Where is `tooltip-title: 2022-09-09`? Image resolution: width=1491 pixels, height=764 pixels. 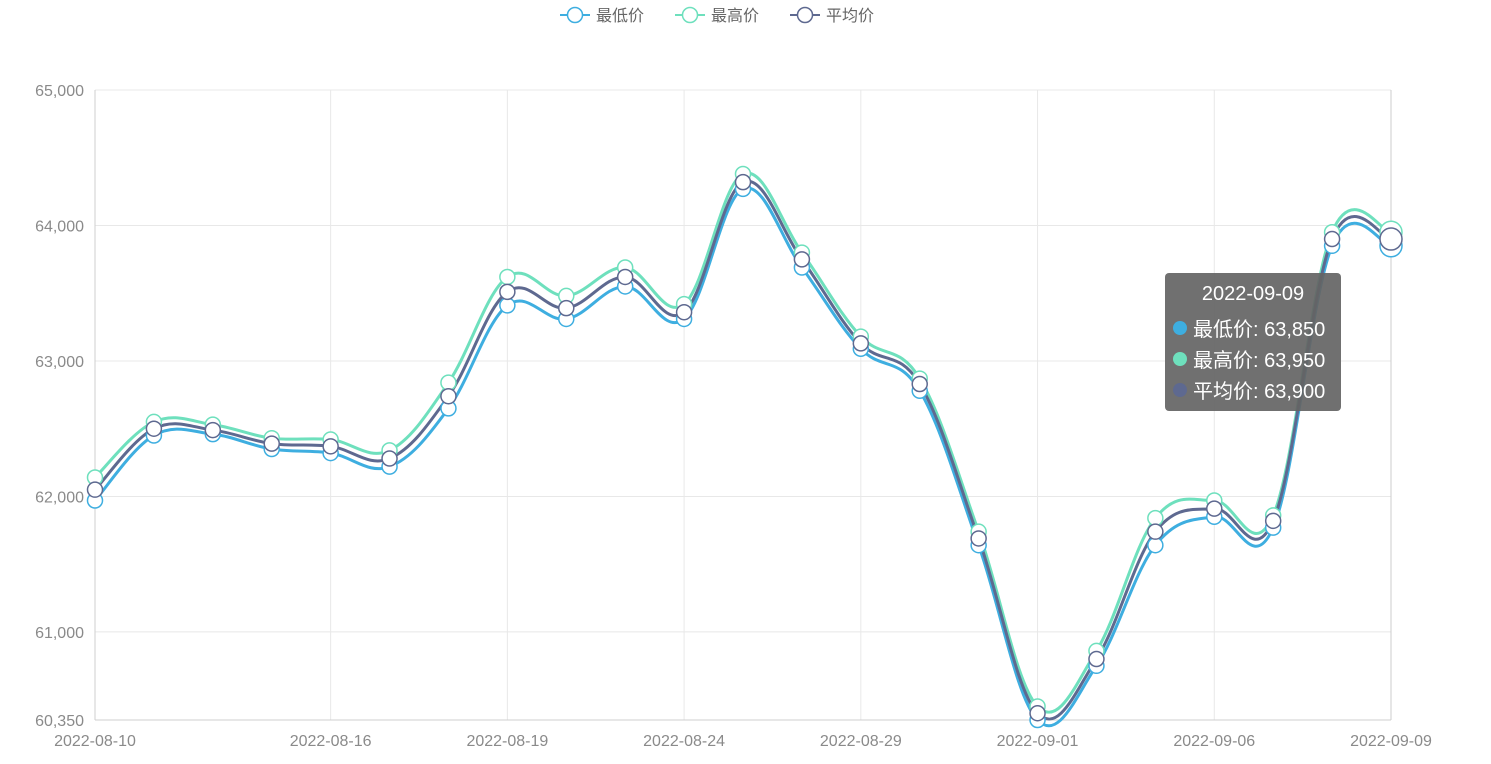
tooltip-title: 2022-09-09 is located at coordinates (1253, 294).